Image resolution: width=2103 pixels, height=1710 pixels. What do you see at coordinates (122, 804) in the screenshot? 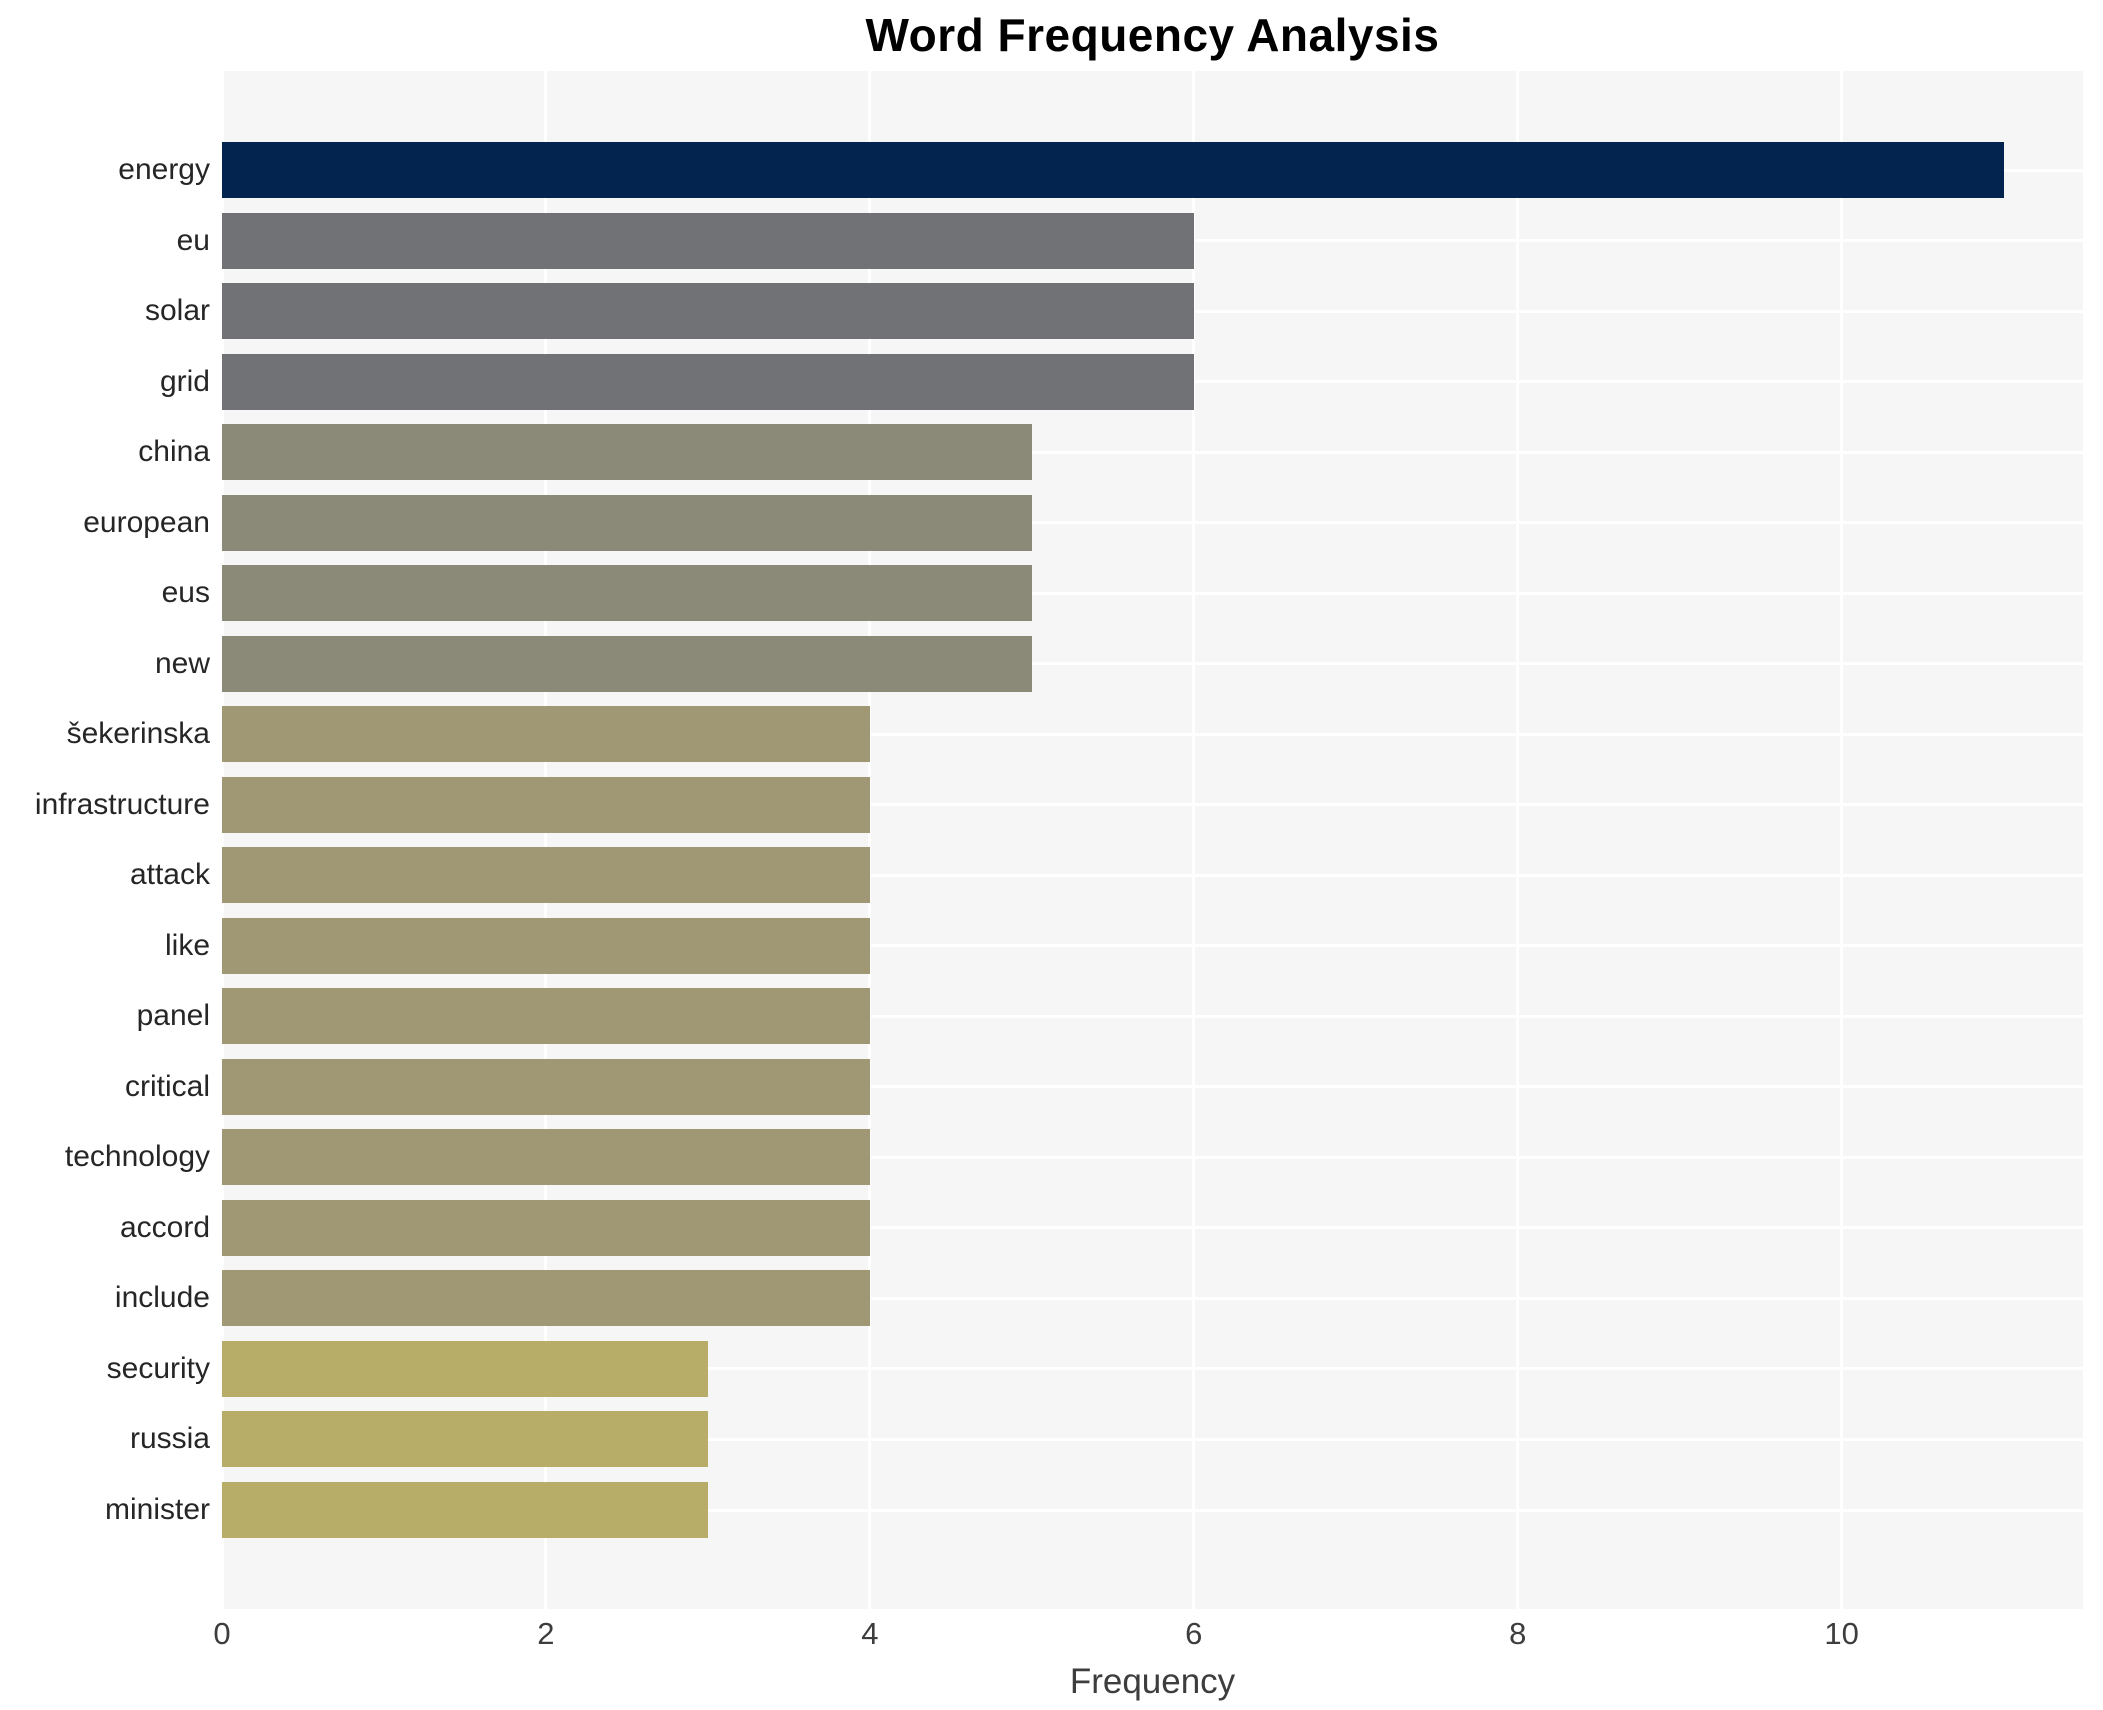
I see `y-tick-label-infrastructure: infrastructure` at bounding box center [122, 804].